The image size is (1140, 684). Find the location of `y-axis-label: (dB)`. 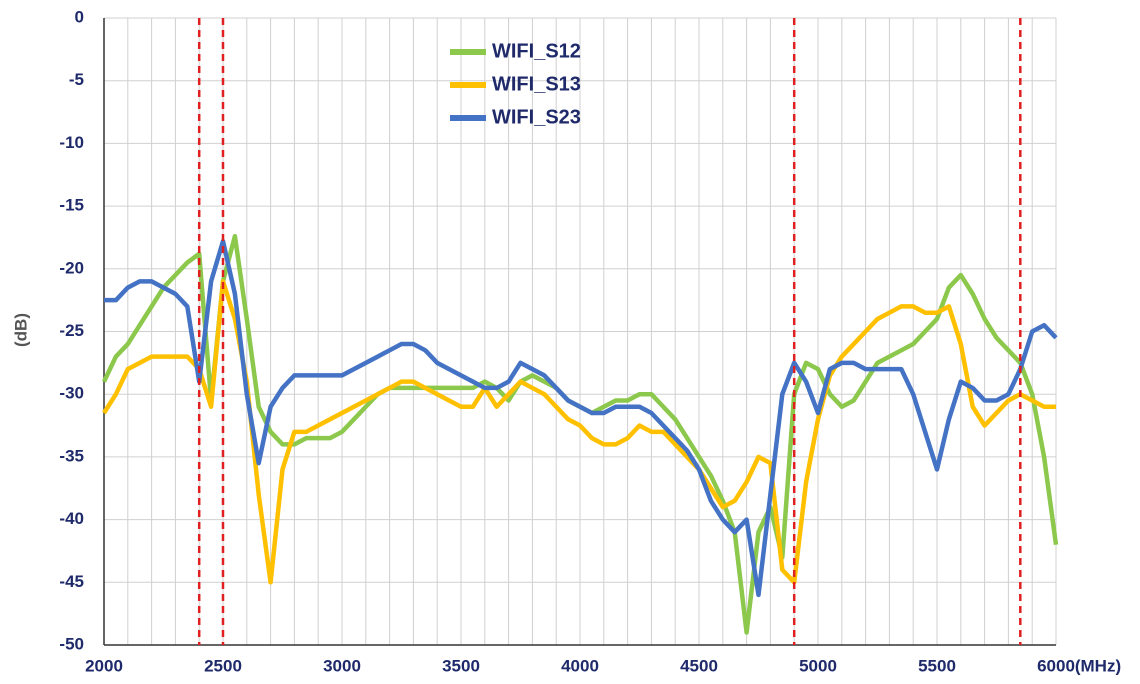

y-axis-label: (dB) is located at coordinates (20, 330).